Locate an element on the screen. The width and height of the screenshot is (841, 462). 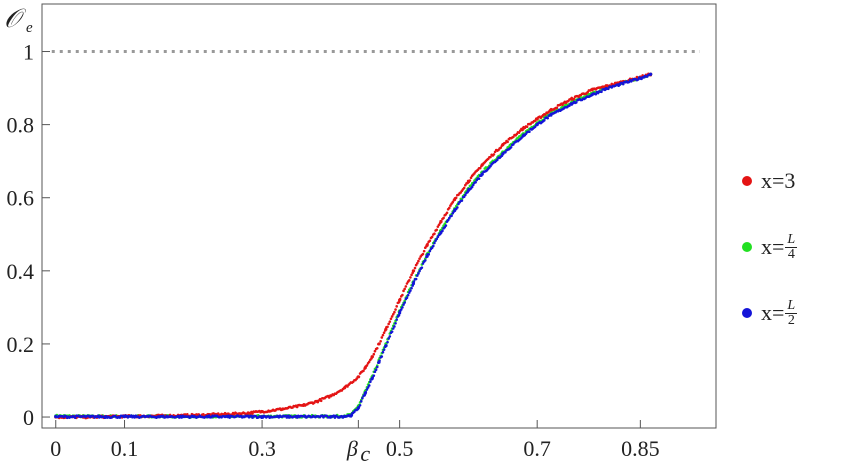
legend-item-x3: x=3 is located at coordinates (789, 181).